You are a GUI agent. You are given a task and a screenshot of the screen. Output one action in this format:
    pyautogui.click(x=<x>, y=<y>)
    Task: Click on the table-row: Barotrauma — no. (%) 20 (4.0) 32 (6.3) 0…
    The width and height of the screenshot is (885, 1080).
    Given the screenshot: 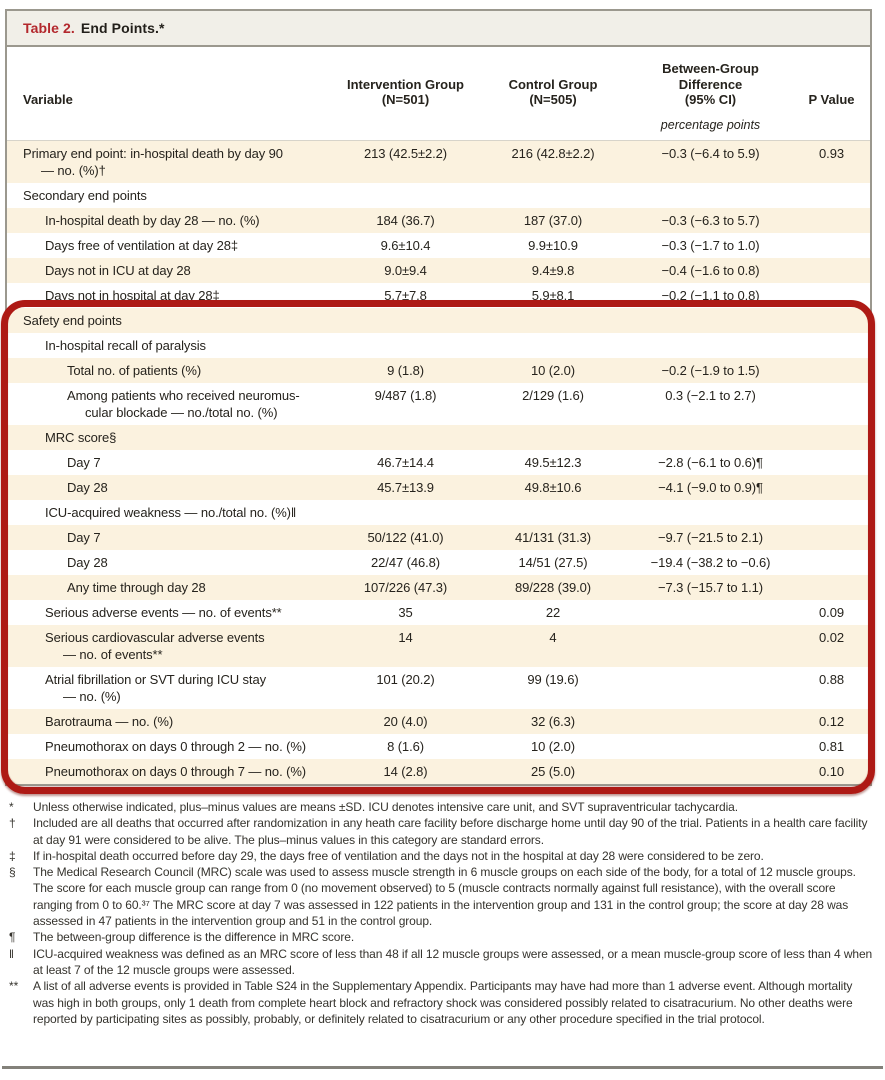 What is the action you would take?
    pyautogui.click(x=438, y=721)
    